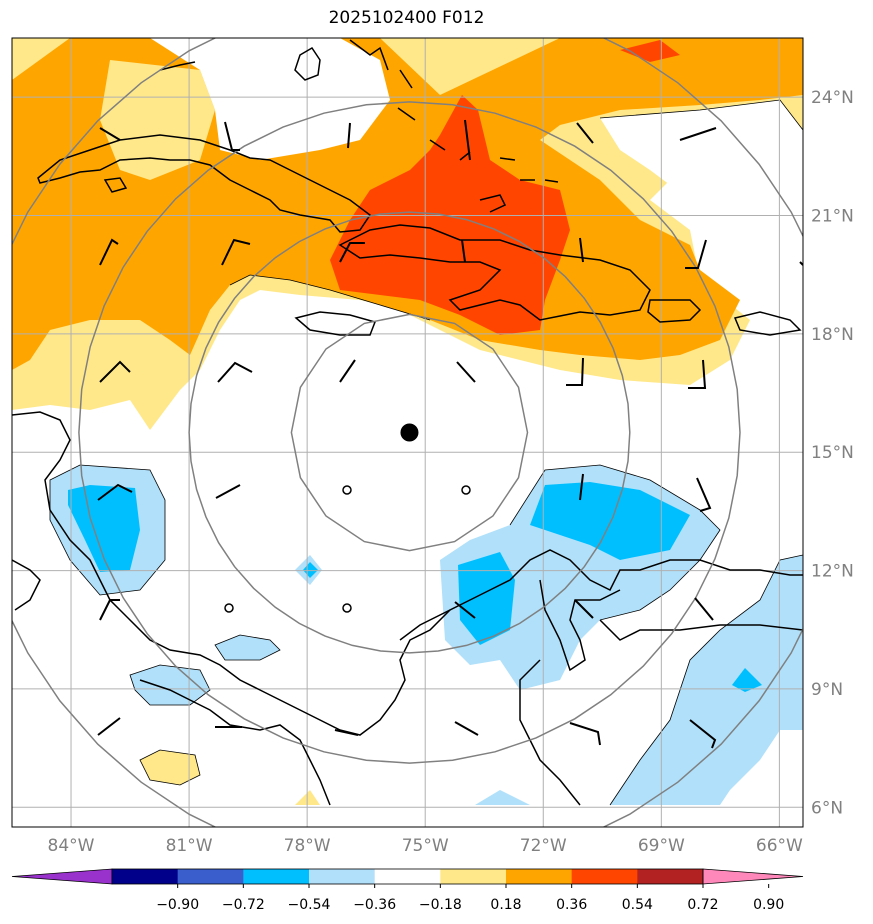  What do you see at coordinates (307, 846) in the screenshot?
I see `longitude-label: 78°W` at bounding box center [307, 846].